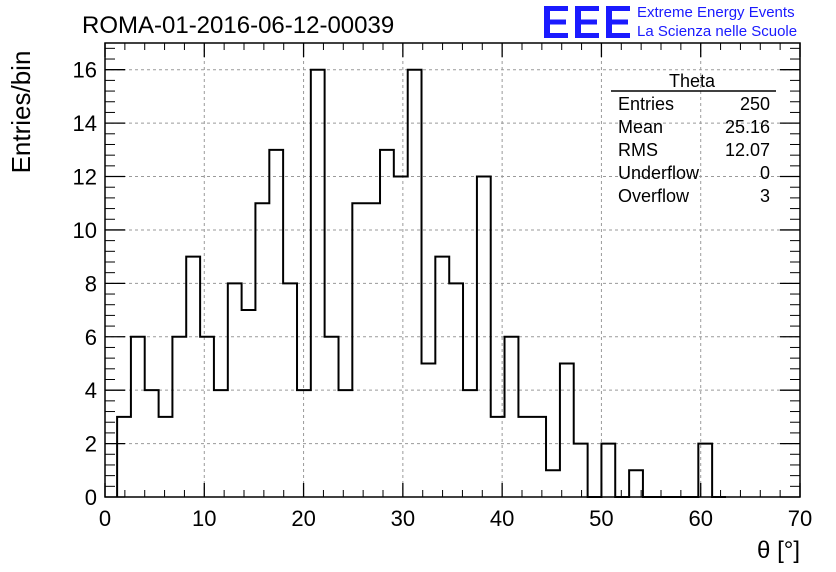 This screenshot has height=572, width=836. I want to click on y-tick-label: 2, so click(91, 444).